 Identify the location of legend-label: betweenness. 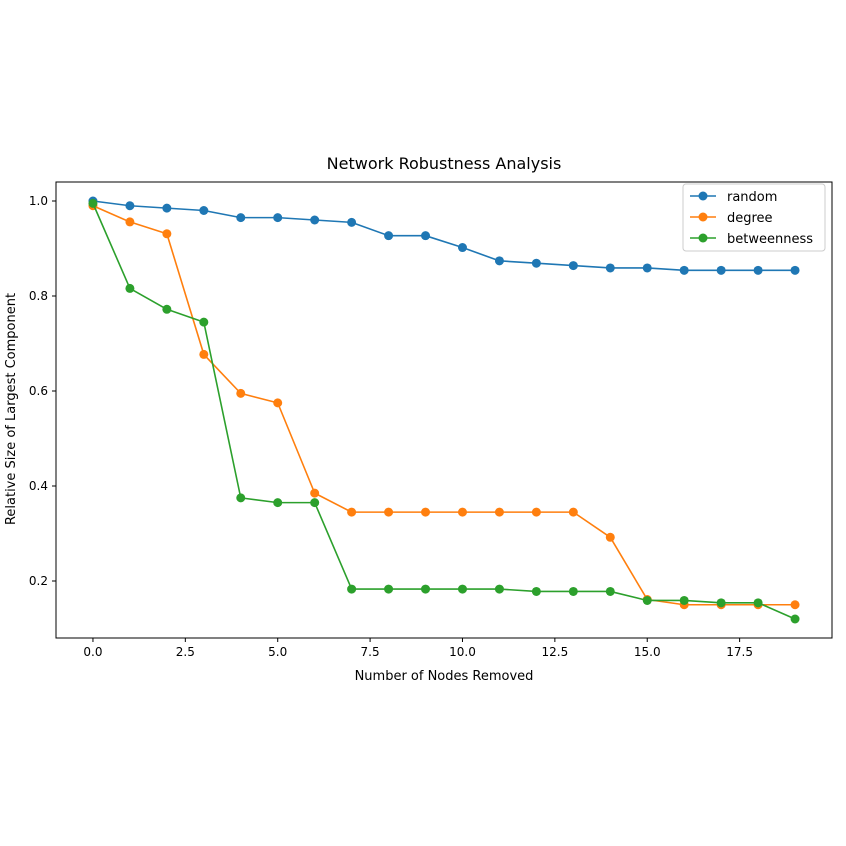
(770, 239).